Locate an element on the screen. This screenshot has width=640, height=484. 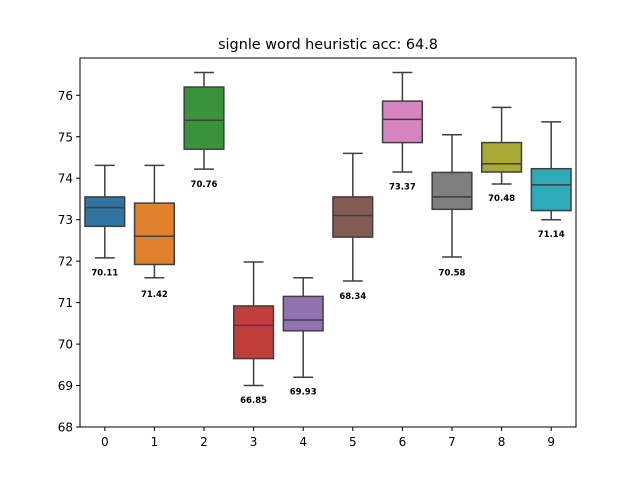
chart-title: signle word heuristic acc: 64.8 is located at coordinates (328, 45).